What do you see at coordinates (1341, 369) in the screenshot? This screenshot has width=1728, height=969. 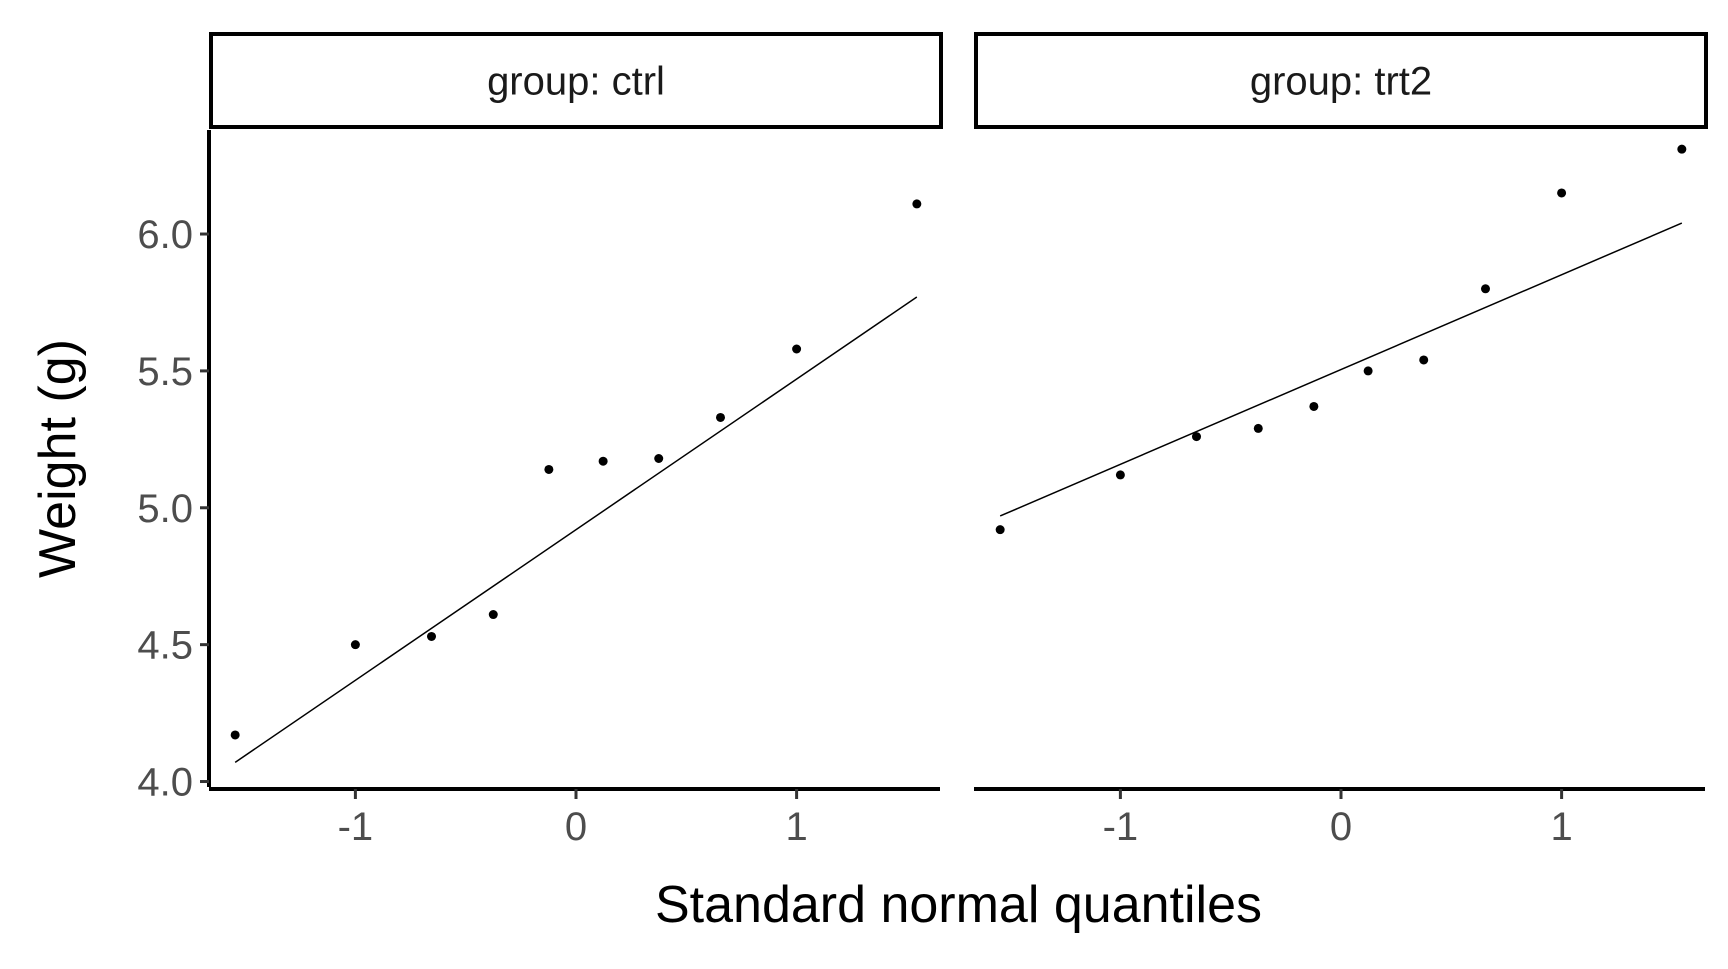 I see `qq-reference-line` at bounding box center [1341, 369].